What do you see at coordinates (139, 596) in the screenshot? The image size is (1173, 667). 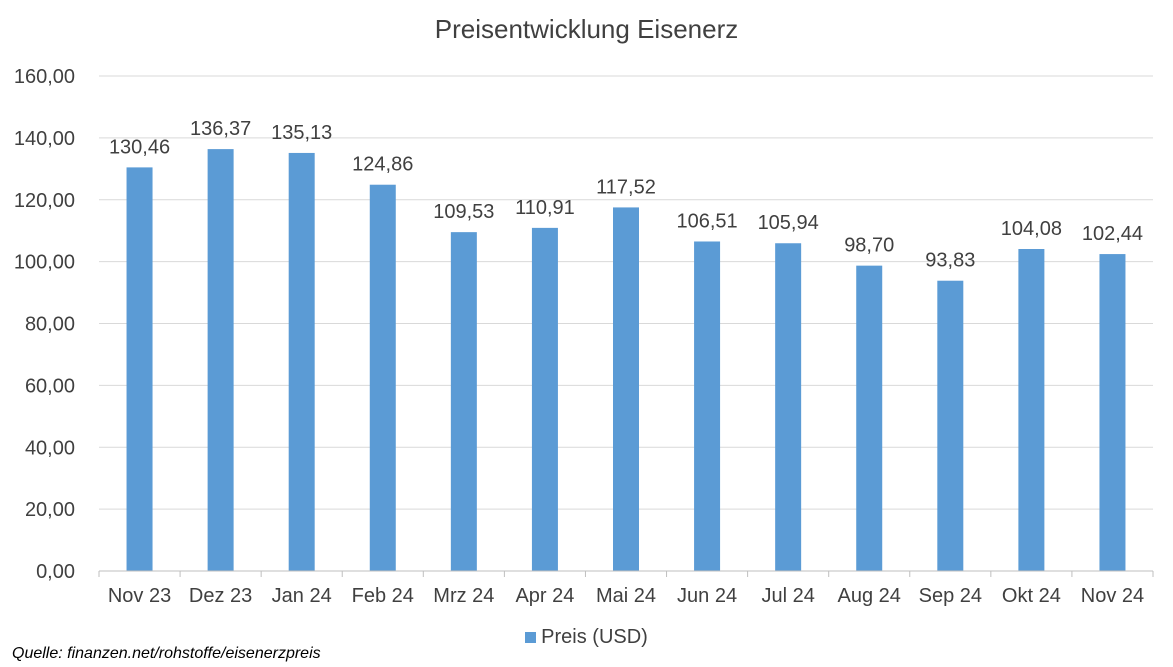 I see `x-tick-label: Nov 23` at bounding box center [139, 596].